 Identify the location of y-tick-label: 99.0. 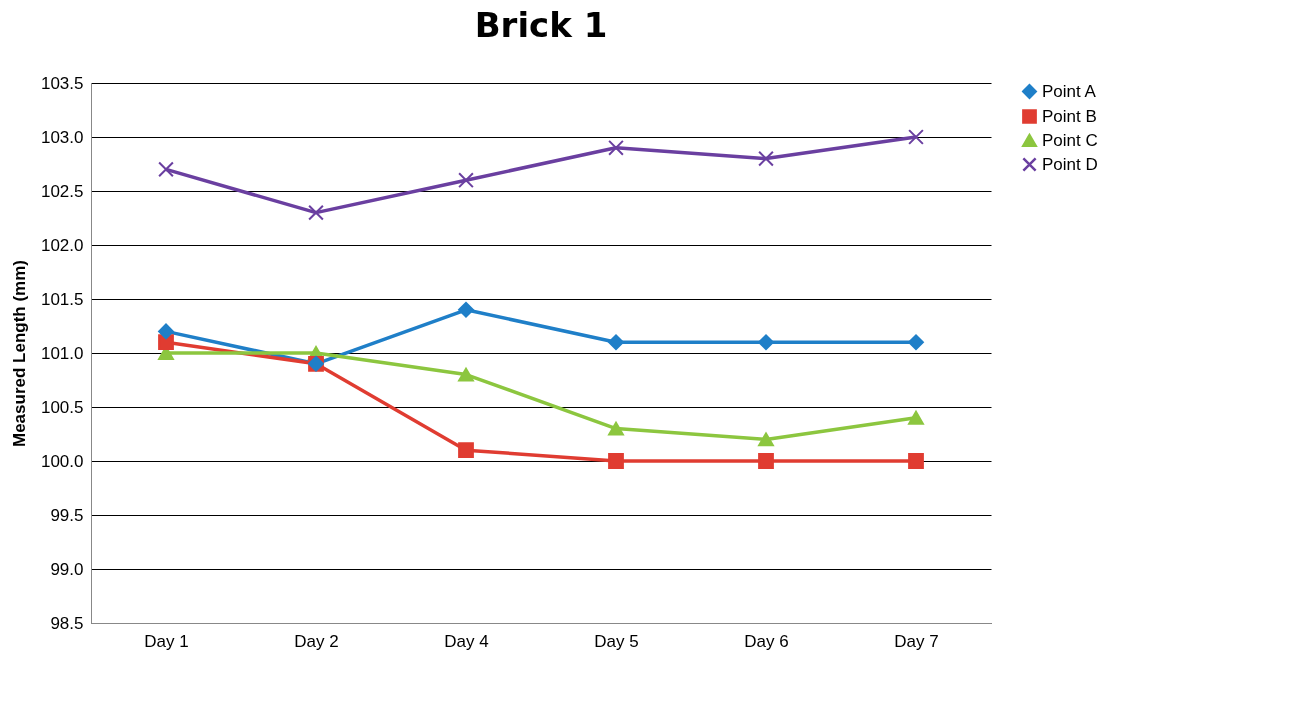
(67, 569).